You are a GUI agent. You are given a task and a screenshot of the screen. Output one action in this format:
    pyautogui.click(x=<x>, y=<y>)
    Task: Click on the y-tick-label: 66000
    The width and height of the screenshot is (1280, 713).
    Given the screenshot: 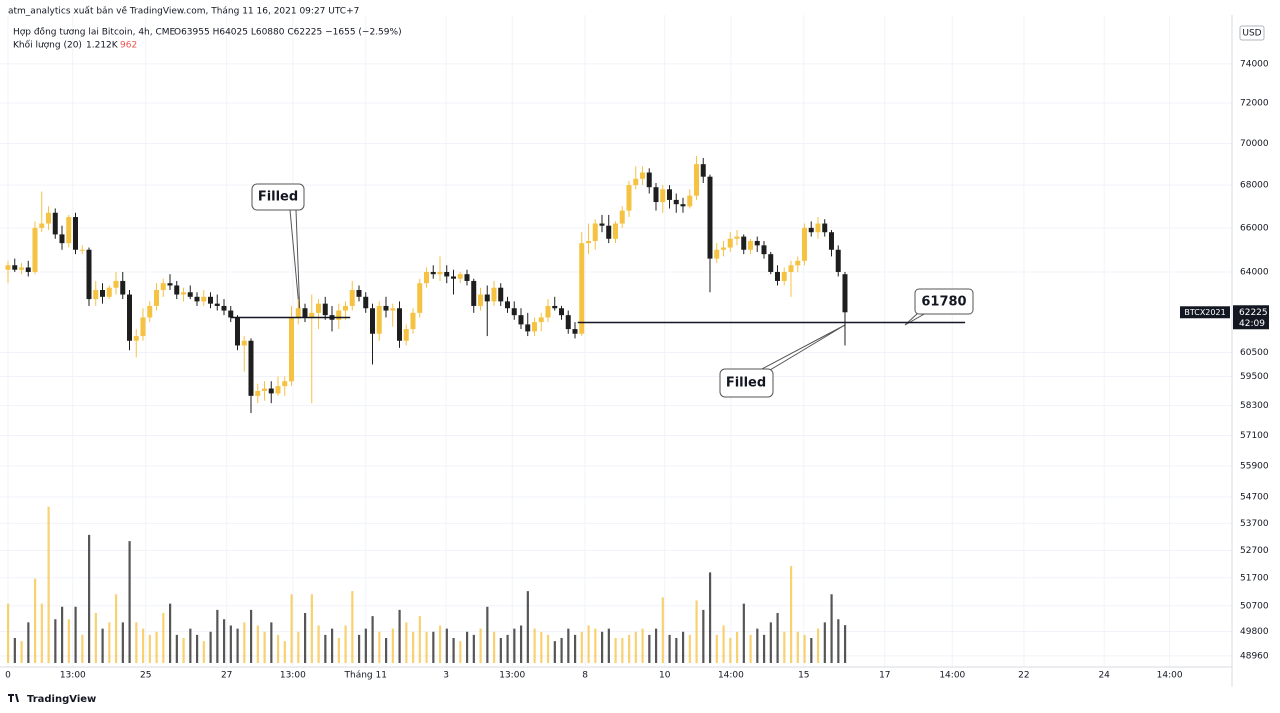 What is the action you would take?
    pyautogui.click(x=1254, y=228)
    